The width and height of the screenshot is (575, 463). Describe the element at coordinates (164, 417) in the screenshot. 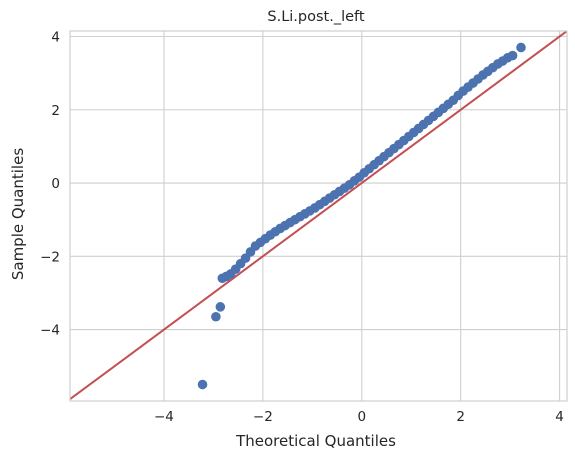

I see `x-tick-label: −4` at that location.